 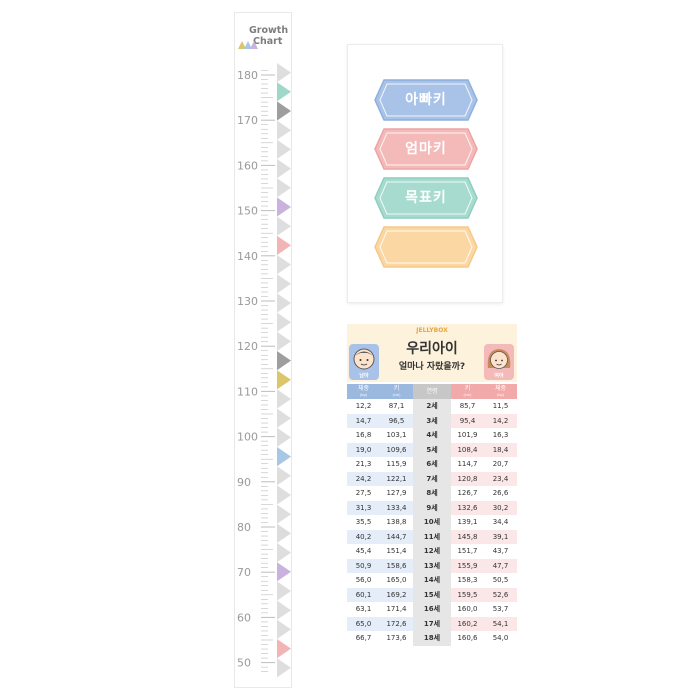 I want to click on age-cell: 15세, so click(x=432, y=594).